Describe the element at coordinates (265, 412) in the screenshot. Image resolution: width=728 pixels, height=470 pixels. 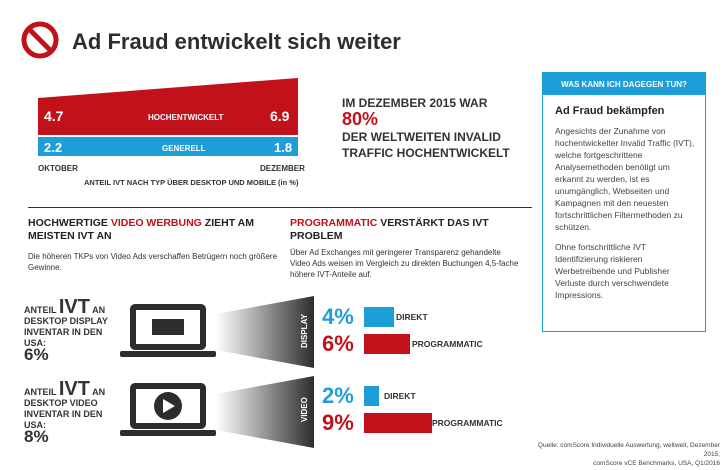
I see `video-beam: VIDEO` at that location.